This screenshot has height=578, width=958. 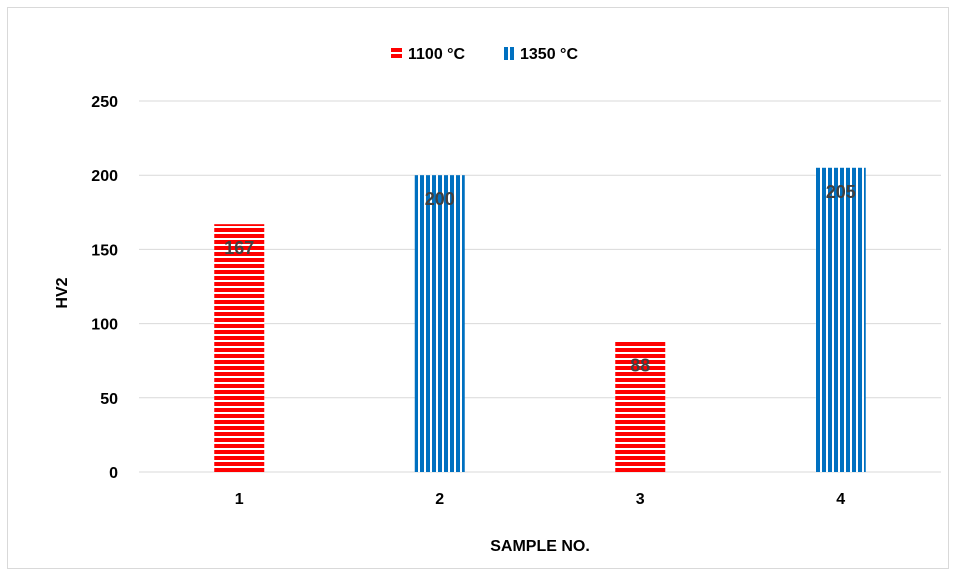 What do you see at coordinates (841, 192) in the screenshot?
I see `data-label: 205` at bounding box center [841, 192].